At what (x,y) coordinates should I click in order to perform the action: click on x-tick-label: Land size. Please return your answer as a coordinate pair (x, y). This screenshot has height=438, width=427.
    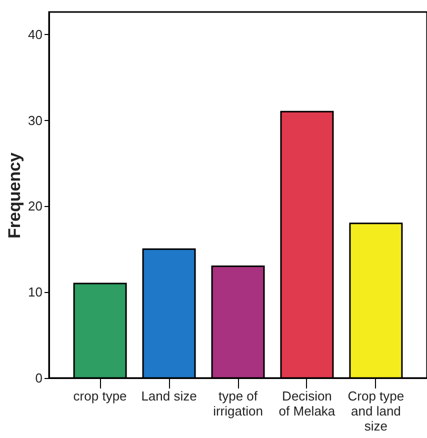
    Looking at the image, I should click on (169, 396).